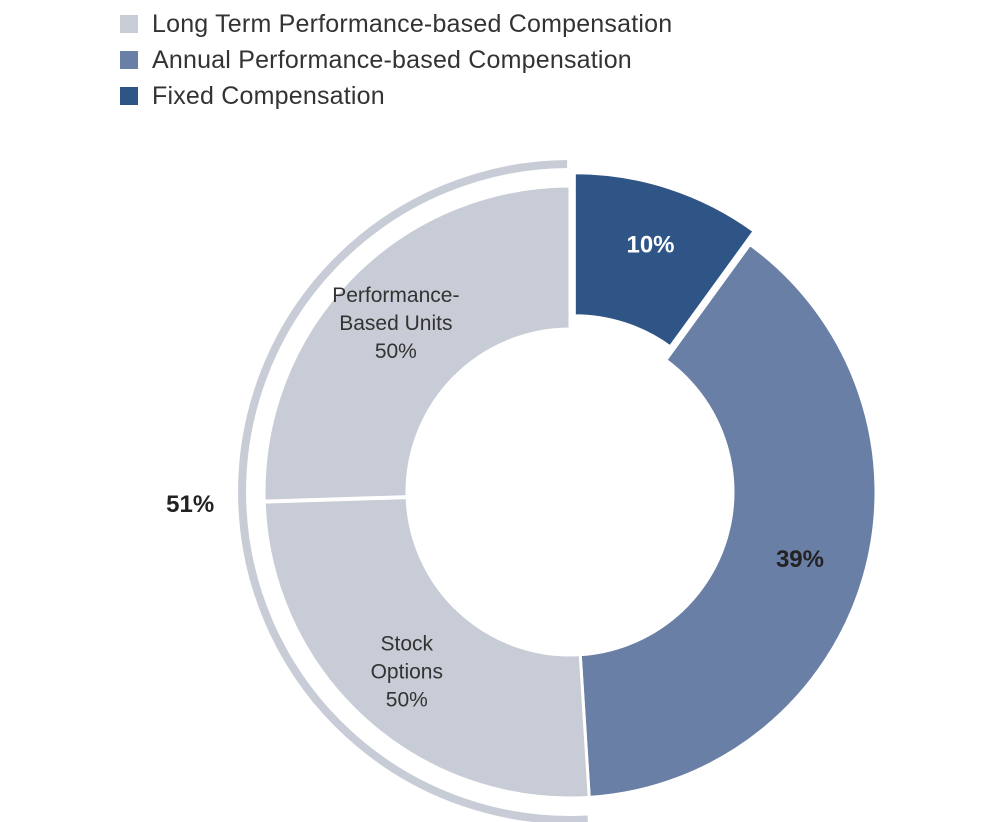 The width and height of the screenshot is (1004, 822). What do you see at coordinates (396, 96) in the screenshot?
I see `legend-item-fixed: Fixed Compensation` at bounding box center [396, 96].